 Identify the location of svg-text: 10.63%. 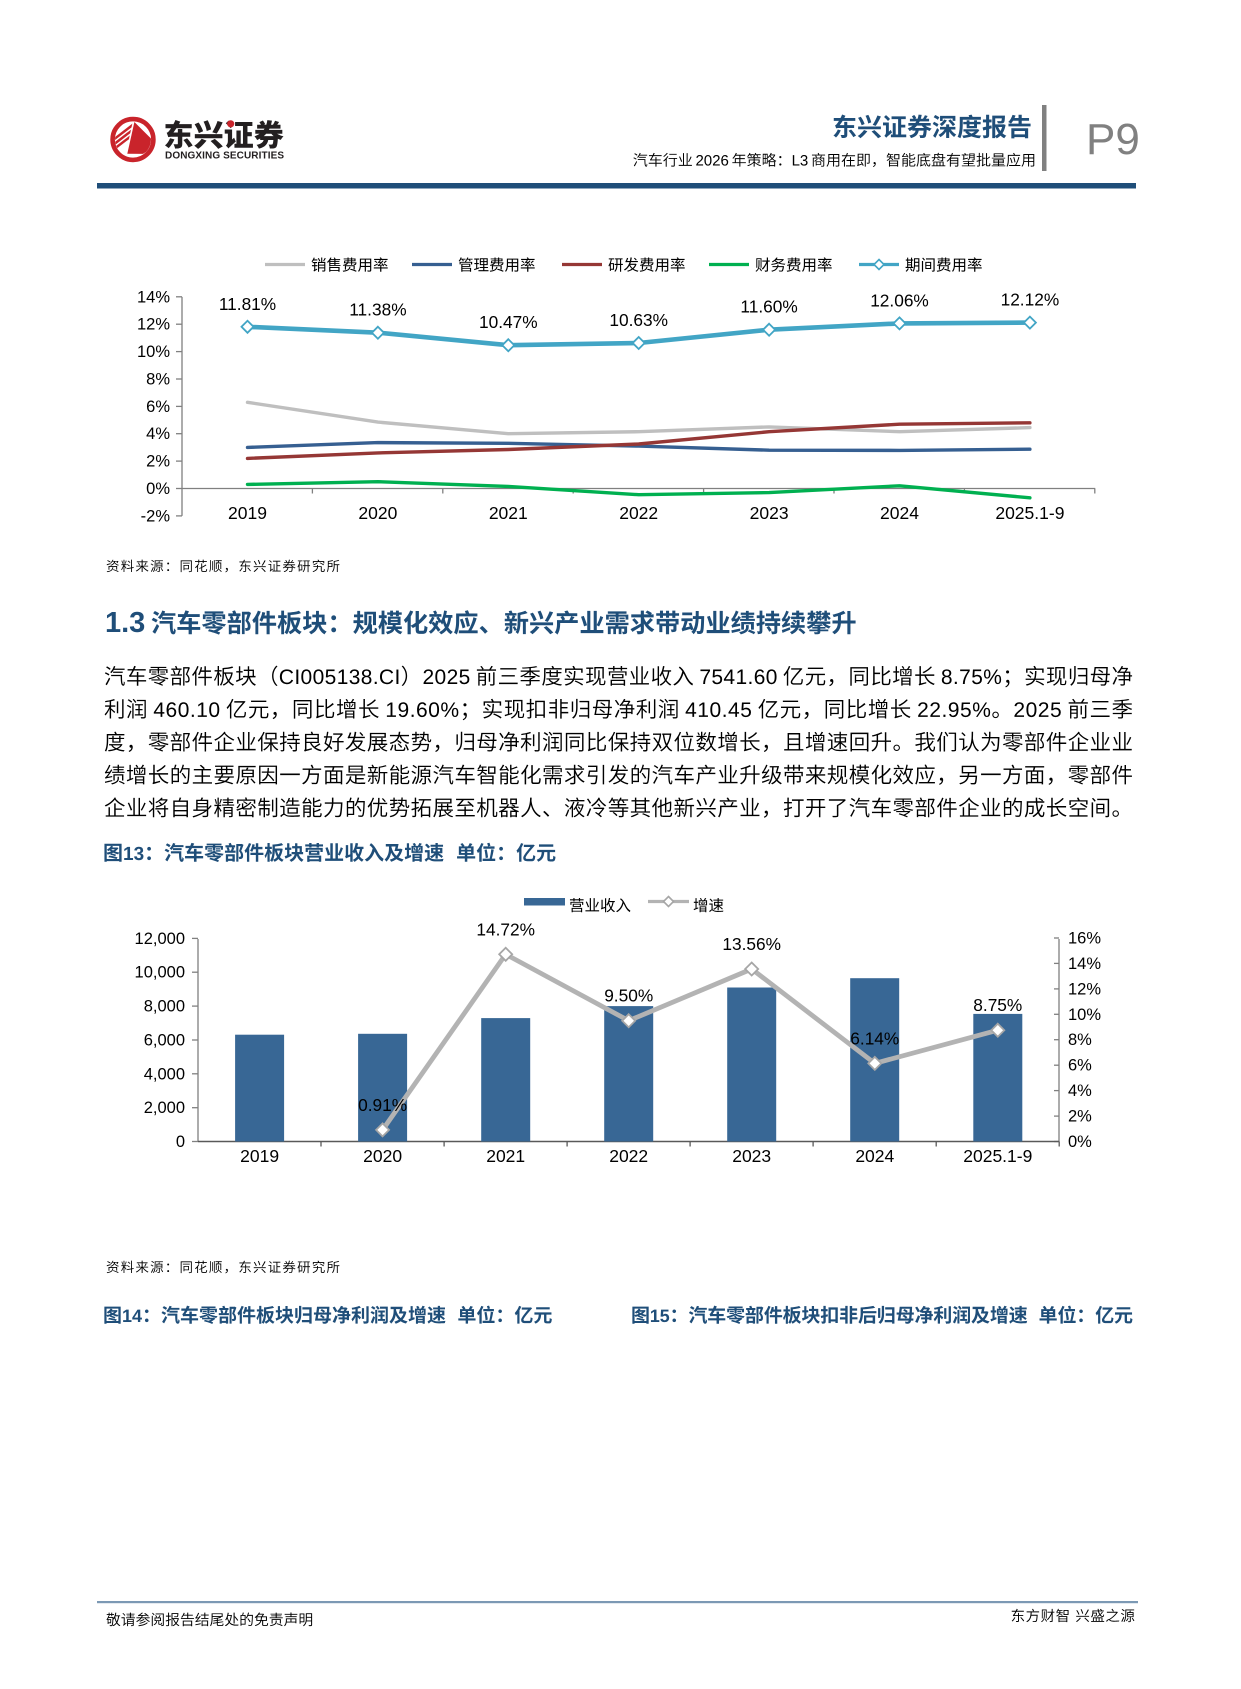
(638, 320).